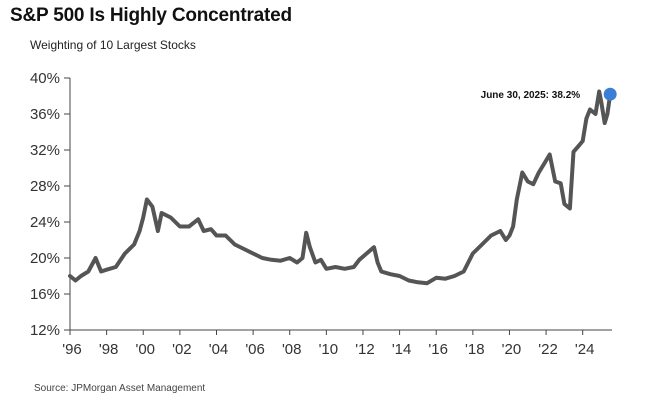 This screenshot has height=405, width=650. What do you see at coordinates (329, 349) in the screenshot?
I see `x-tick-label: '10` at bounding box center [329, 349].